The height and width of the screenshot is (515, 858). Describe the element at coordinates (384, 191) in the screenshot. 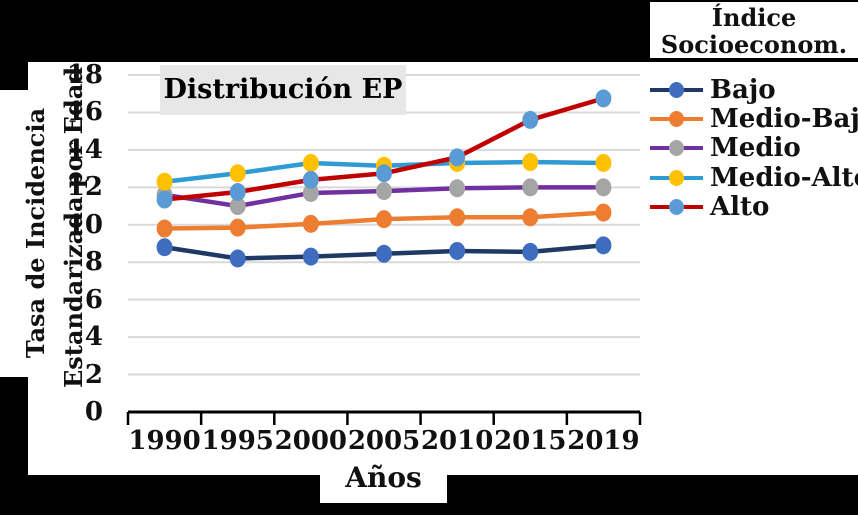

I see `data-point-medio-2005` at that location.